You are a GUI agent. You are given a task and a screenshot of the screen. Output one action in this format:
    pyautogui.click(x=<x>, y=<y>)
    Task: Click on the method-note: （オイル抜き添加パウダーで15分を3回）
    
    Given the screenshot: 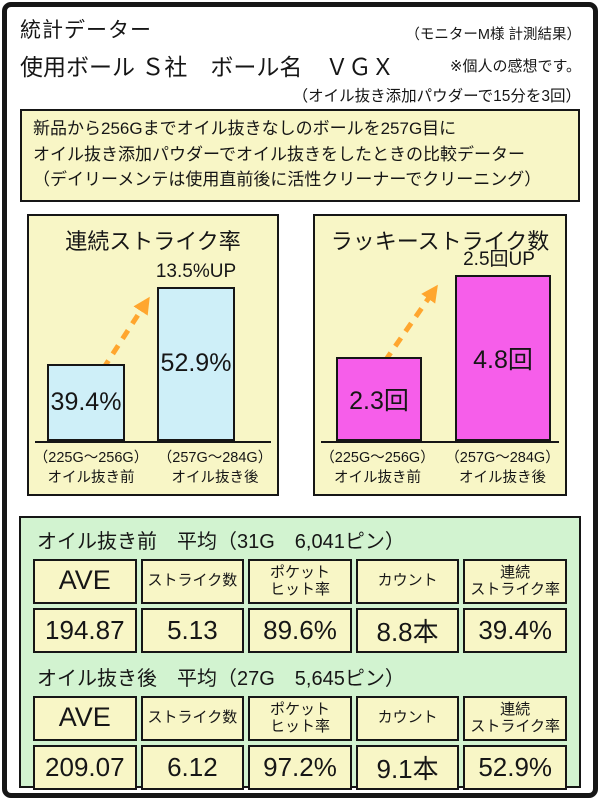 What is the action you would take?
    pyautogui.click(x=436, y=96)
    